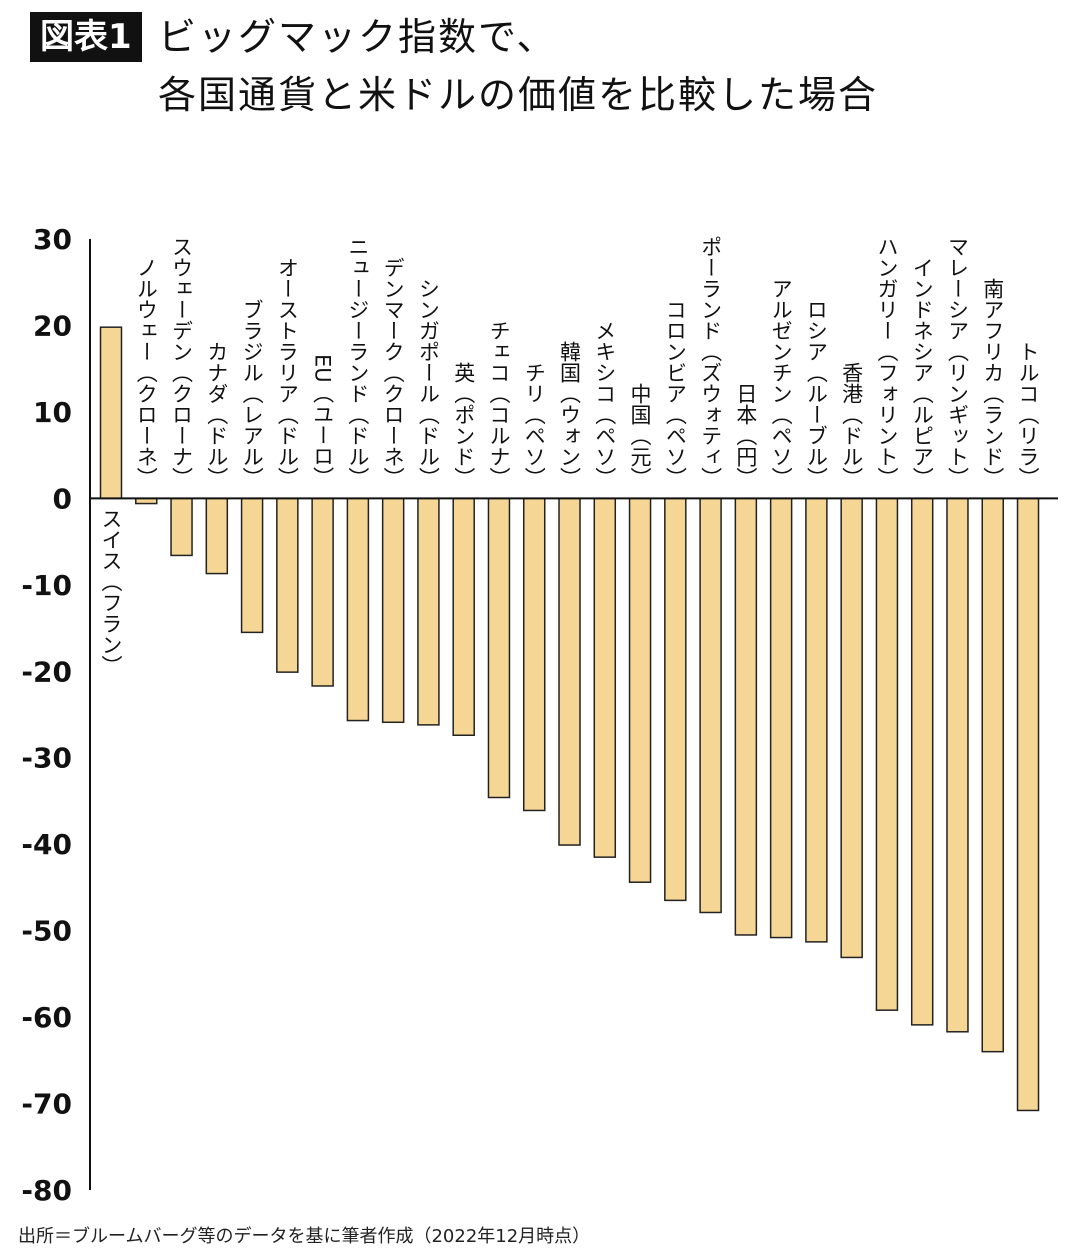 The image size is (1080, 1250). Describe the element at coordinates (46, 844) in the screenshot. I see `y-tick-label: -40` at that location.